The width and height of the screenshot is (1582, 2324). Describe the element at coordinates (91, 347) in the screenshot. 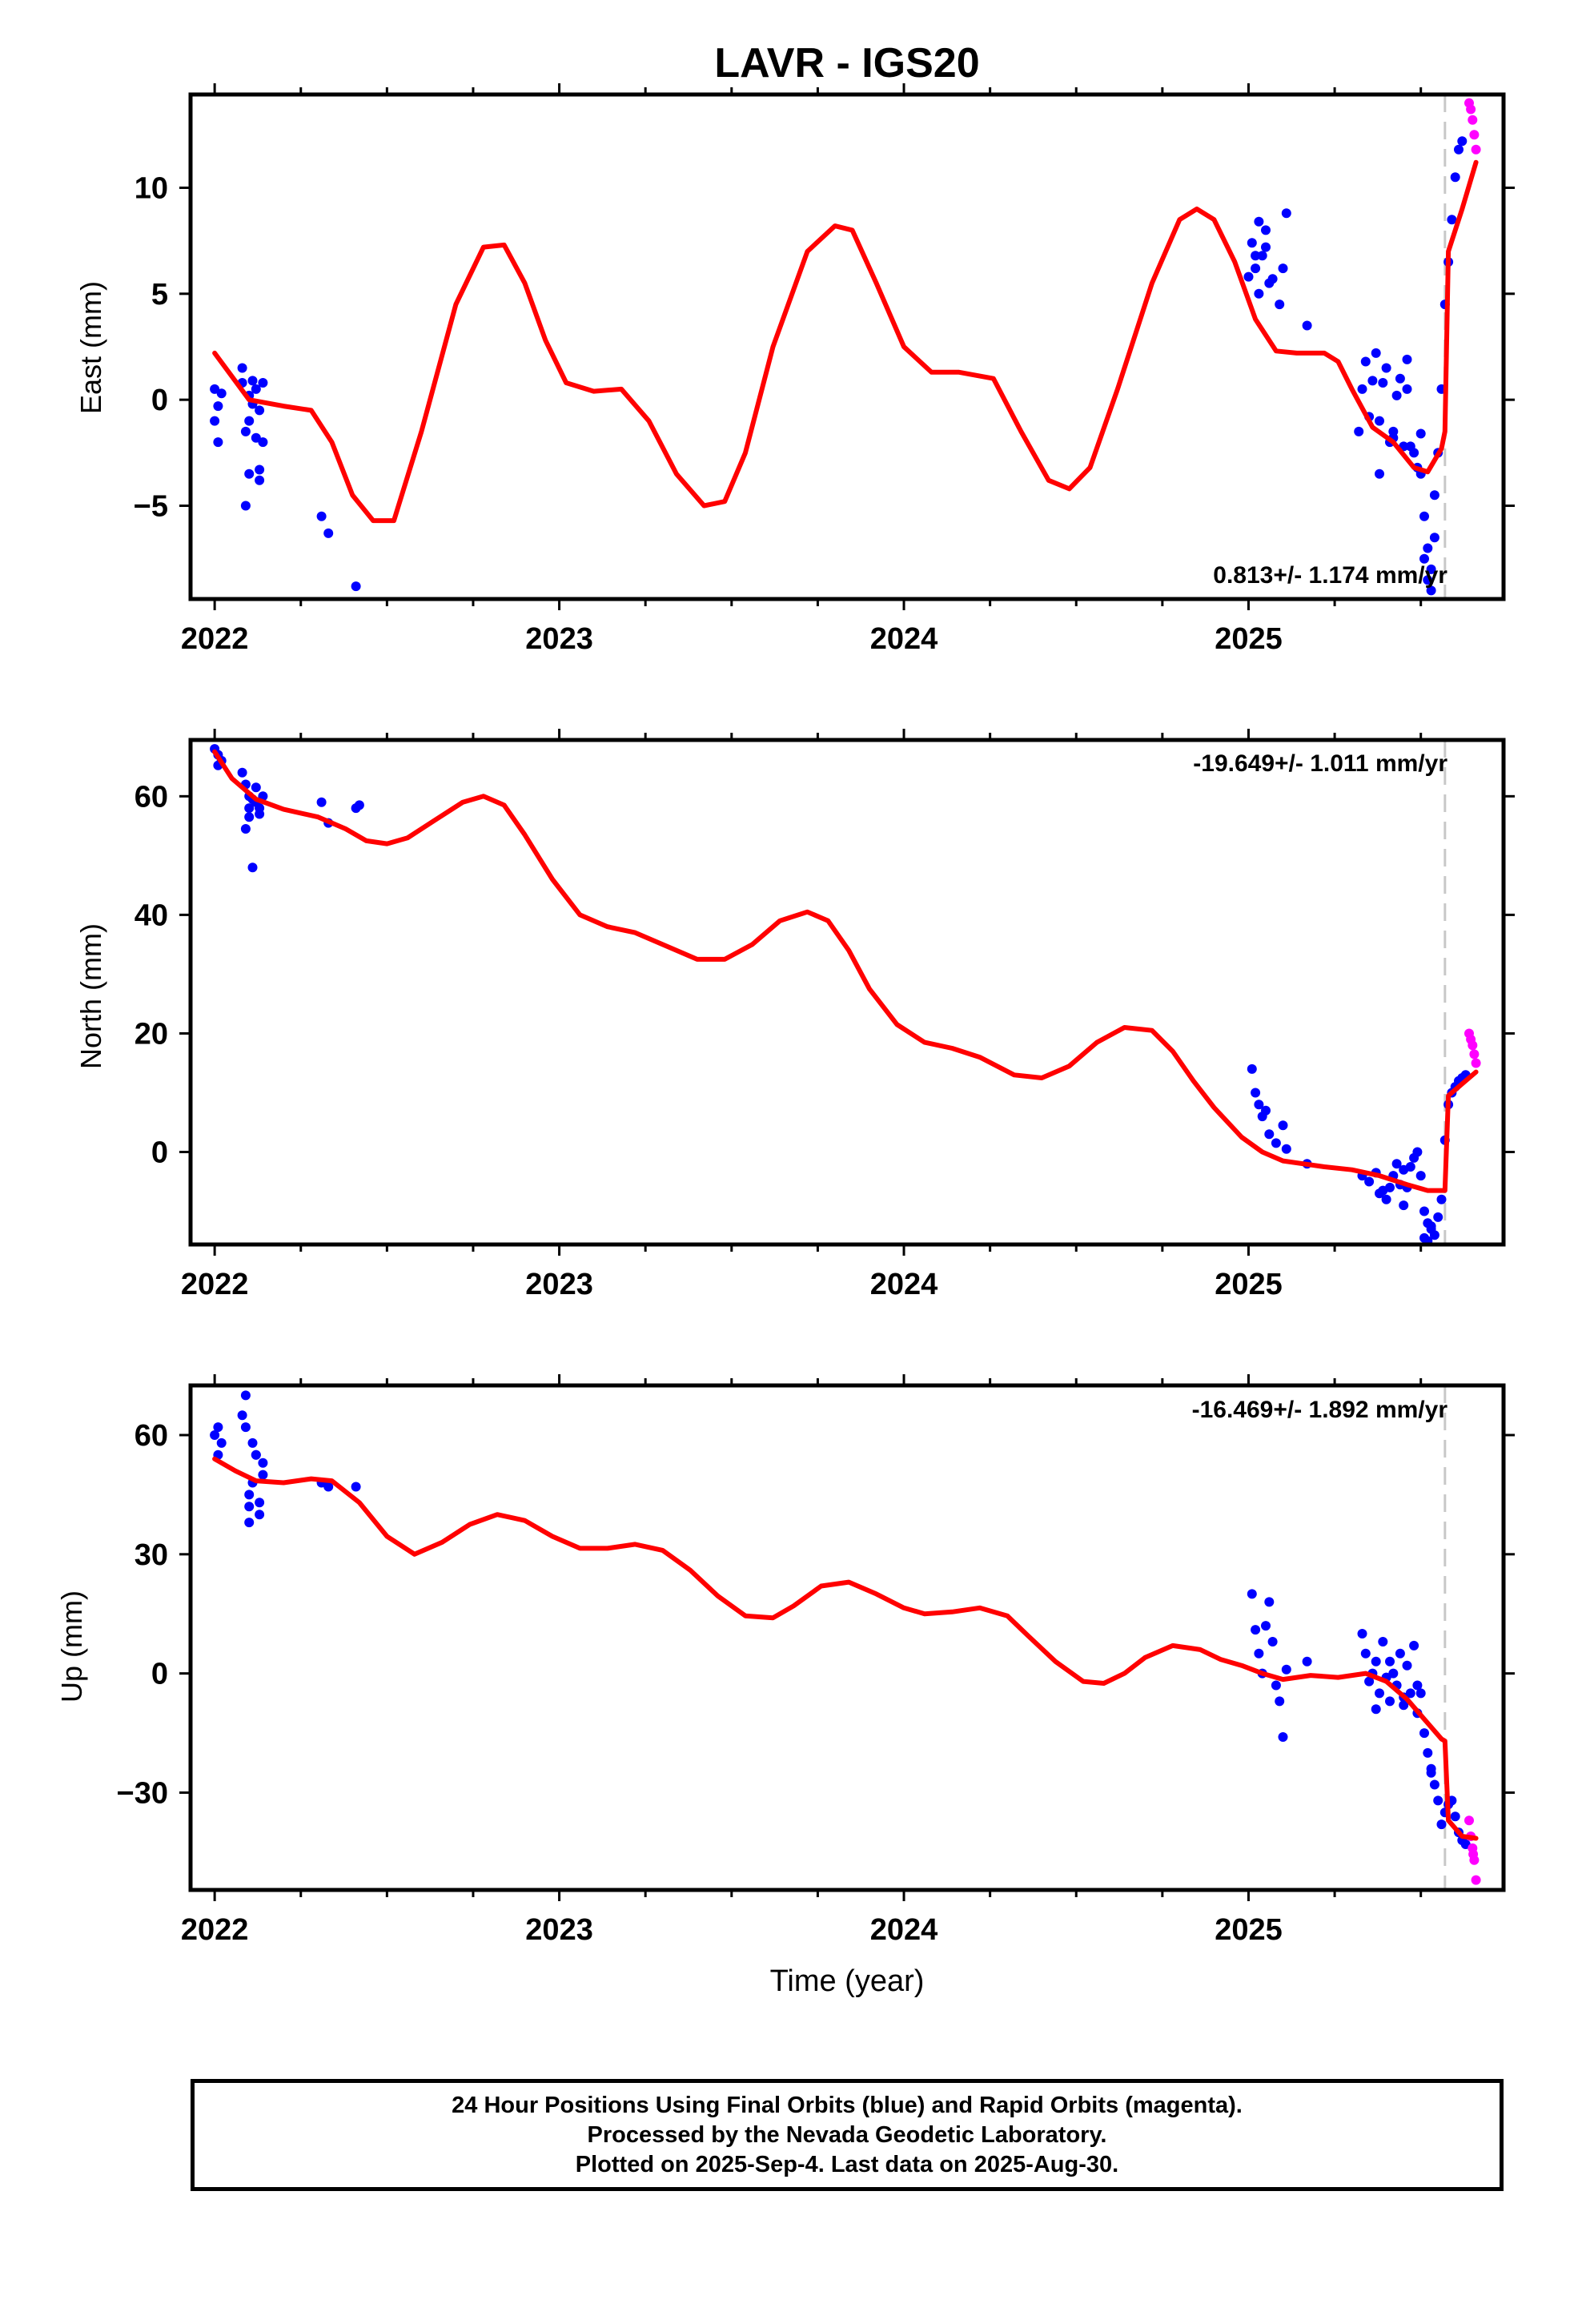

I see `east-y-axis-label: East (mm)` at that location.